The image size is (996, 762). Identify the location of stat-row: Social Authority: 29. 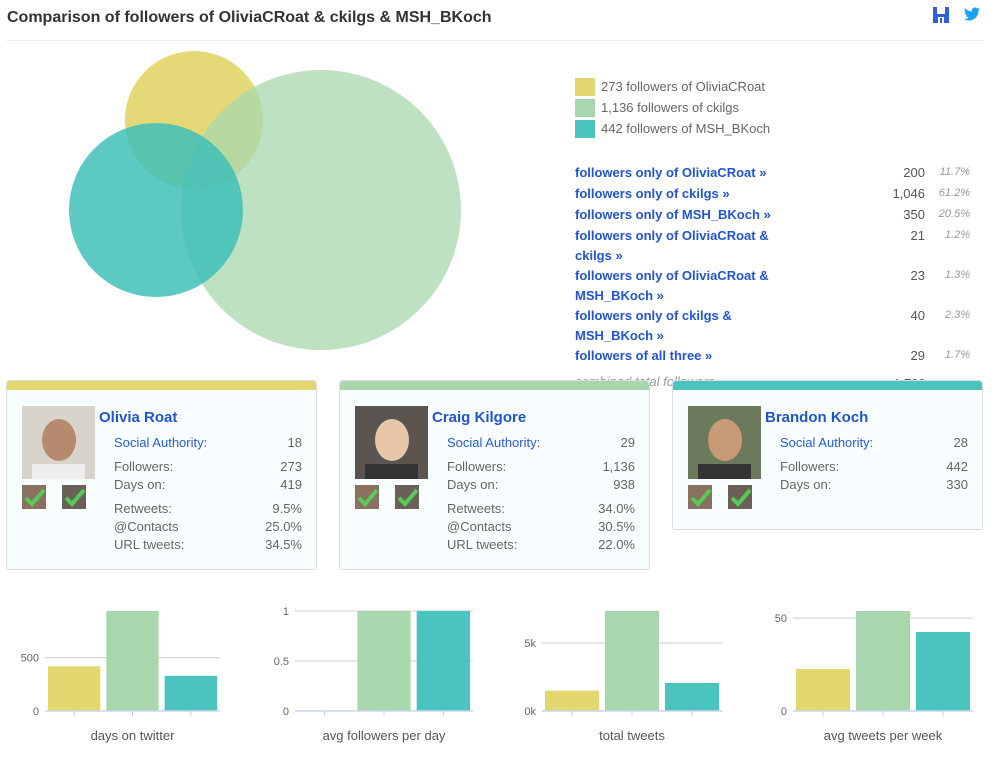
(541, 442).